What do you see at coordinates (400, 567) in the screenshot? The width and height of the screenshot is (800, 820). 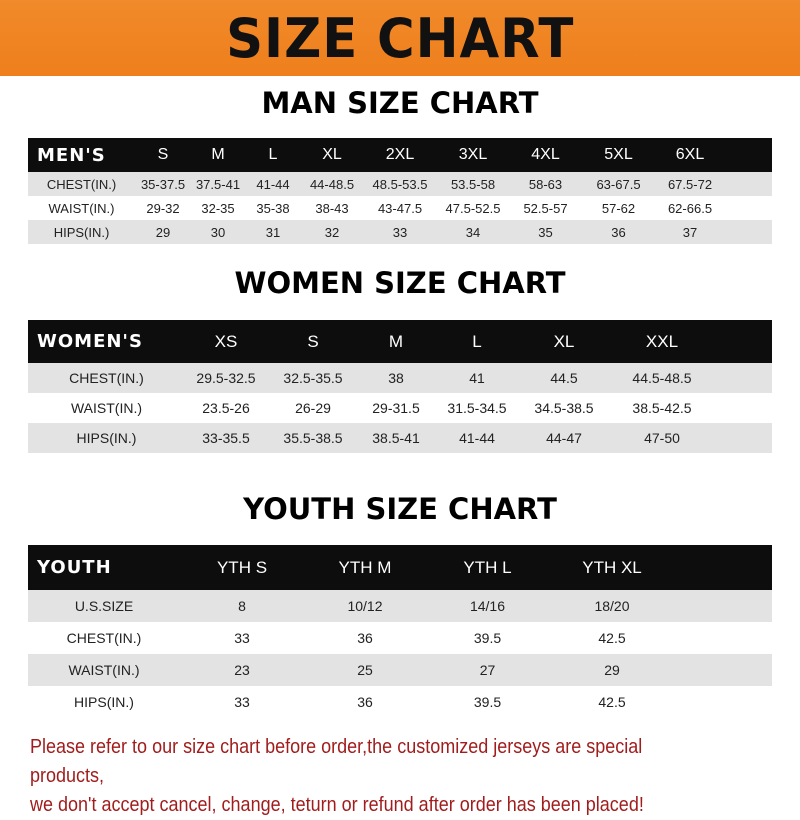 I see `table-header-row: YOUTH YTH S YTH M YTH L YTH XL` at bounding box center [400, 567].